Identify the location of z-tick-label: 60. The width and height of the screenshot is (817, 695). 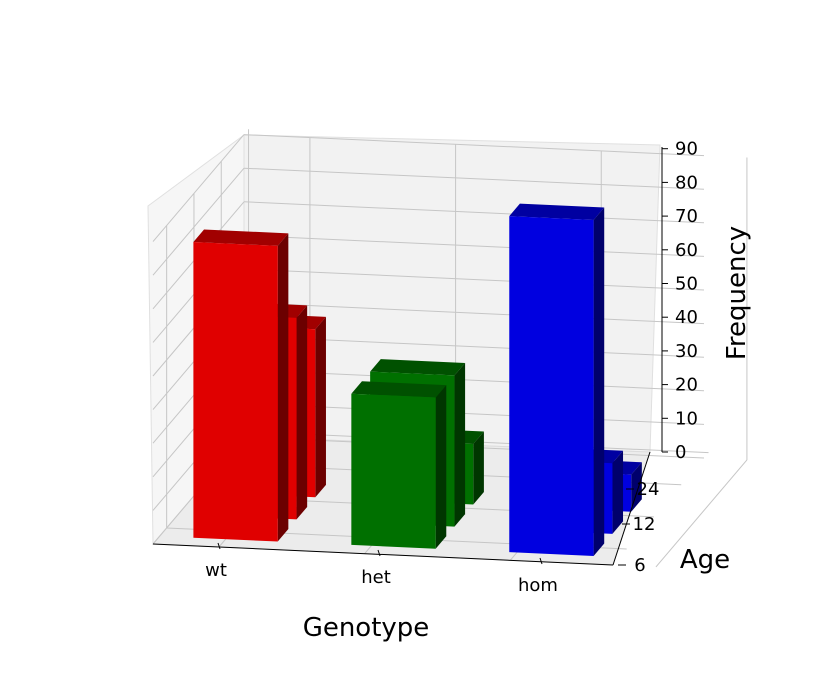
(686, 250).